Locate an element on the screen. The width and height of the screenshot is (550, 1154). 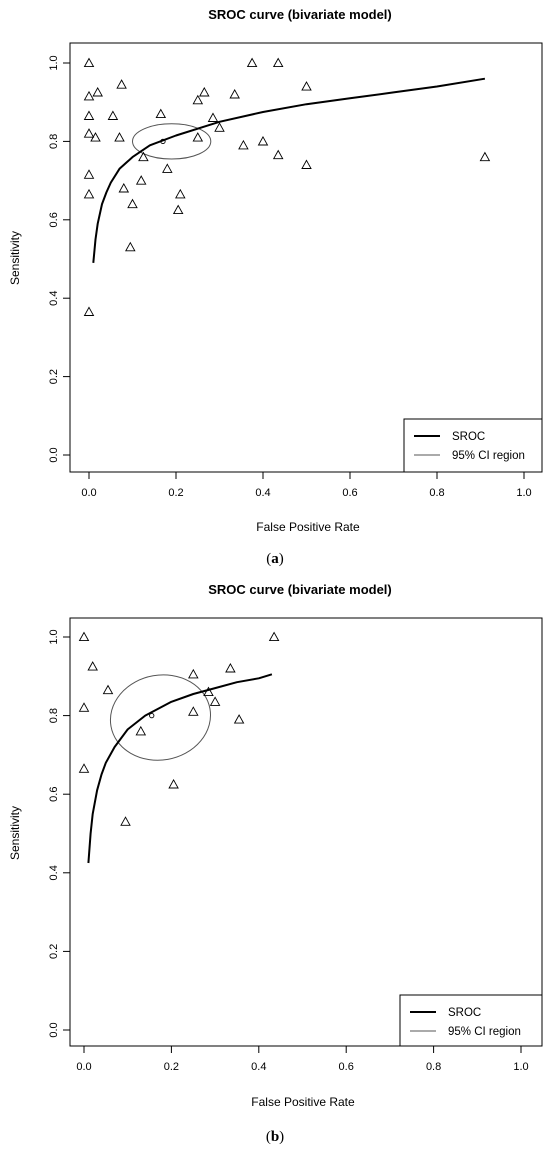
x-tick-label-b: 0.0 is located at coordinates (83, 1067).